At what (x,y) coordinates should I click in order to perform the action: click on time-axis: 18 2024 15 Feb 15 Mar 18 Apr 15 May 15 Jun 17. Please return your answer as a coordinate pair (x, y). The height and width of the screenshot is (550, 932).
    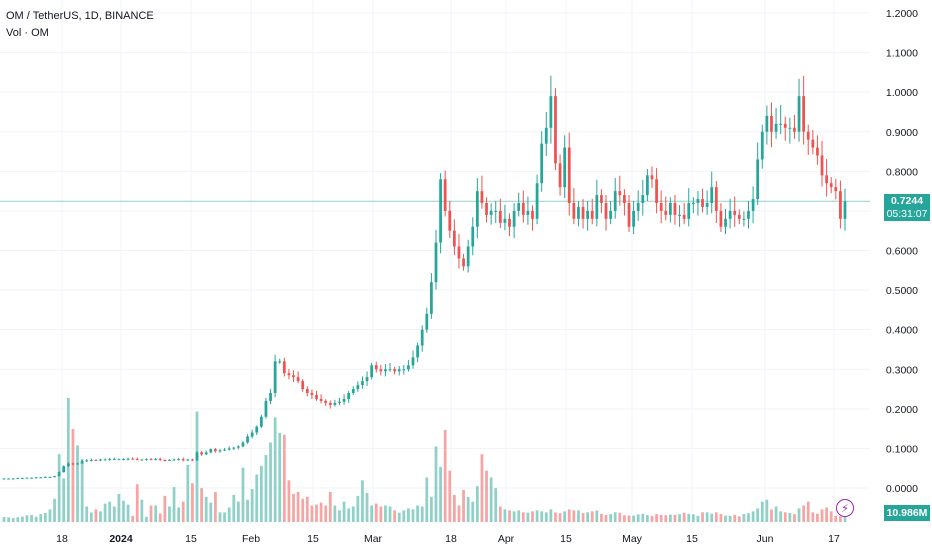
    Looking at the image, I should click on (448, 539).